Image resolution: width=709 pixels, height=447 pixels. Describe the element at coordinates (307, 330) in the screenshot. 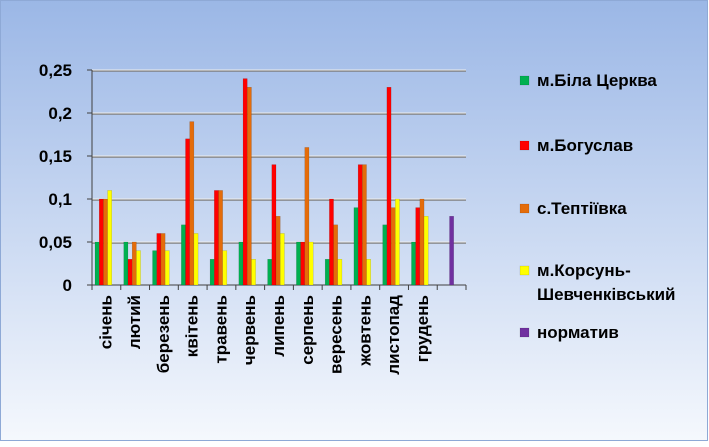

I see `x-tick-label: серпень` at that location.